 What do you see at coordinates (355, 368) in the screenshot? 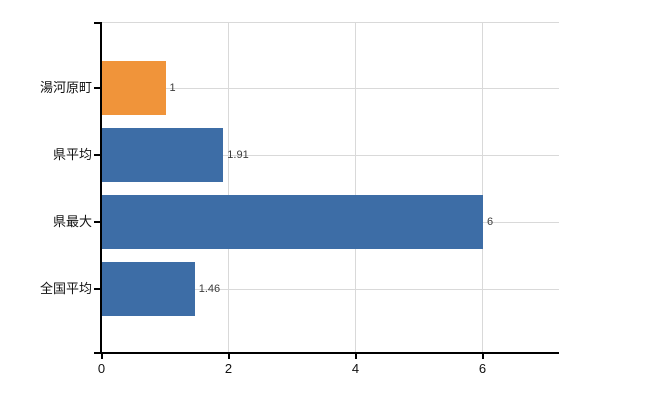
I see `x-tick-label: 4` at bounding box center [355, 368].